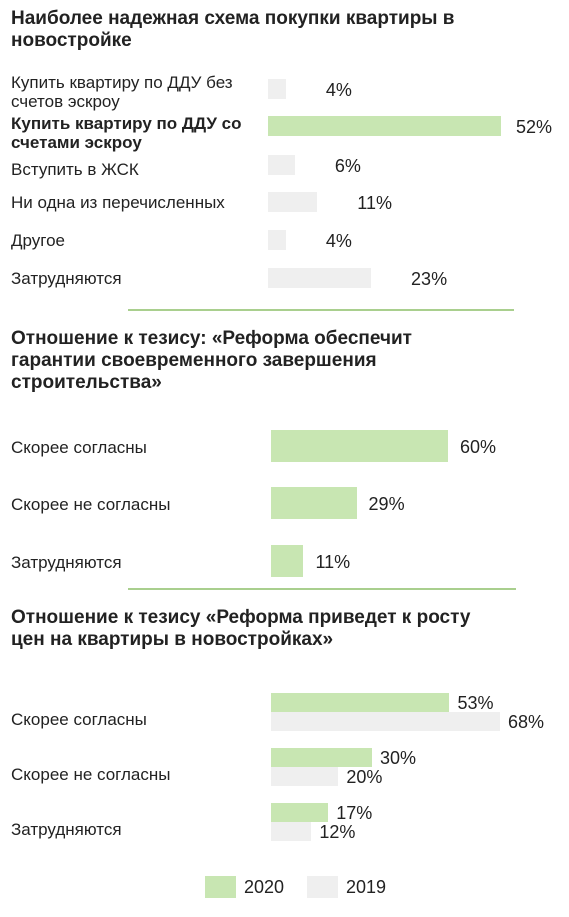  Describe the element at coordinates (118, 202) in the screenshot. I see `category-label: Ни одна из перечисленных` at that location.